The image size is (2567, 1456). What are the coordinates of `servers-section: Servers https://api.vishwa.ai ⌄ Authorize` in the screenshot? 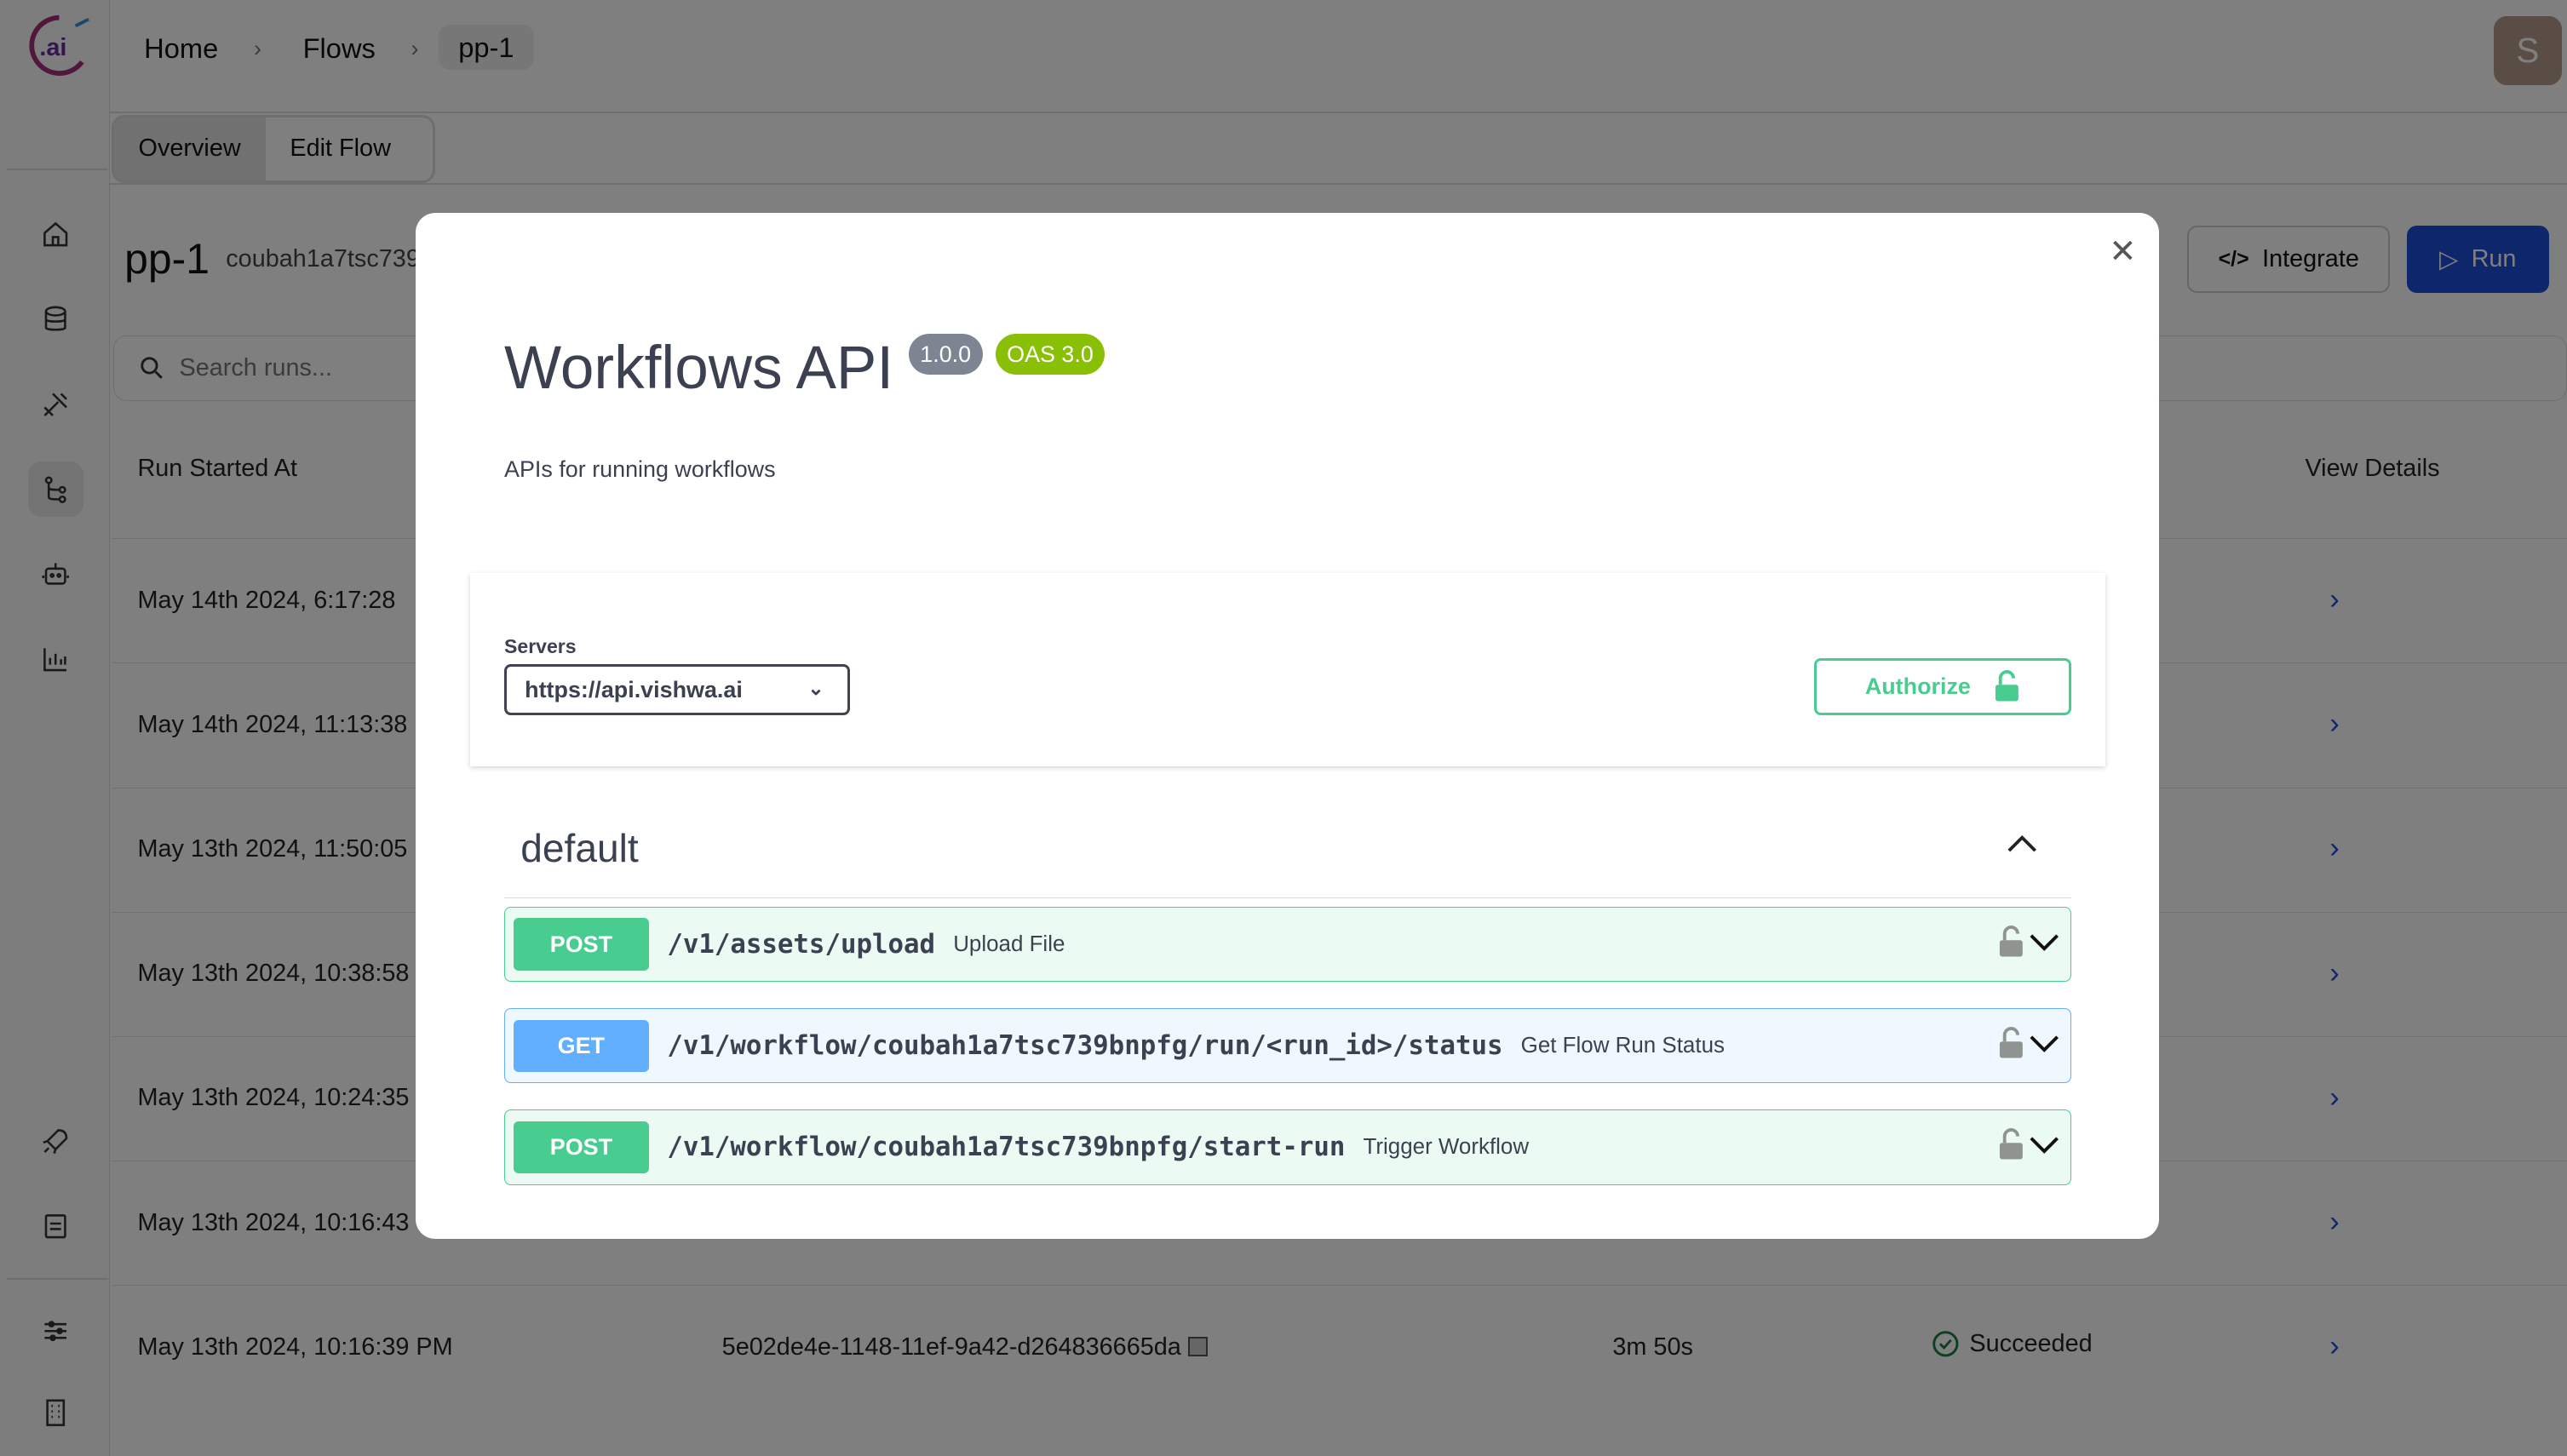 It's located at (1287, 669).